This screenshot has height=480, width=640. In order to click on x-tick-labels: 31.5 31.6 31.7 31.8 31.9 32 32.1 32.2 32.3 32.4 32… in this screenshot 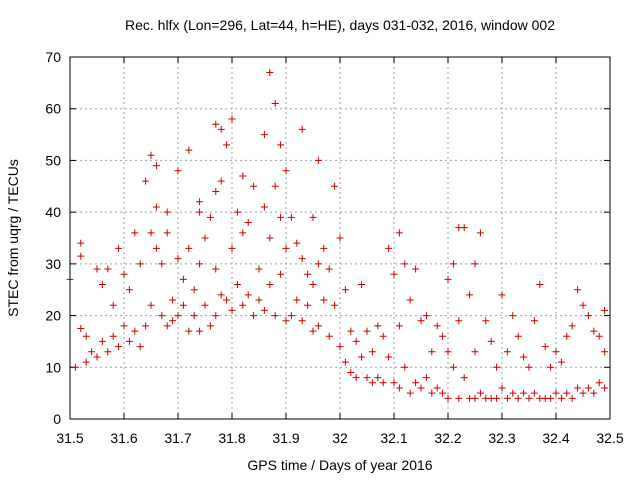, I will do `click(339, 438)`.